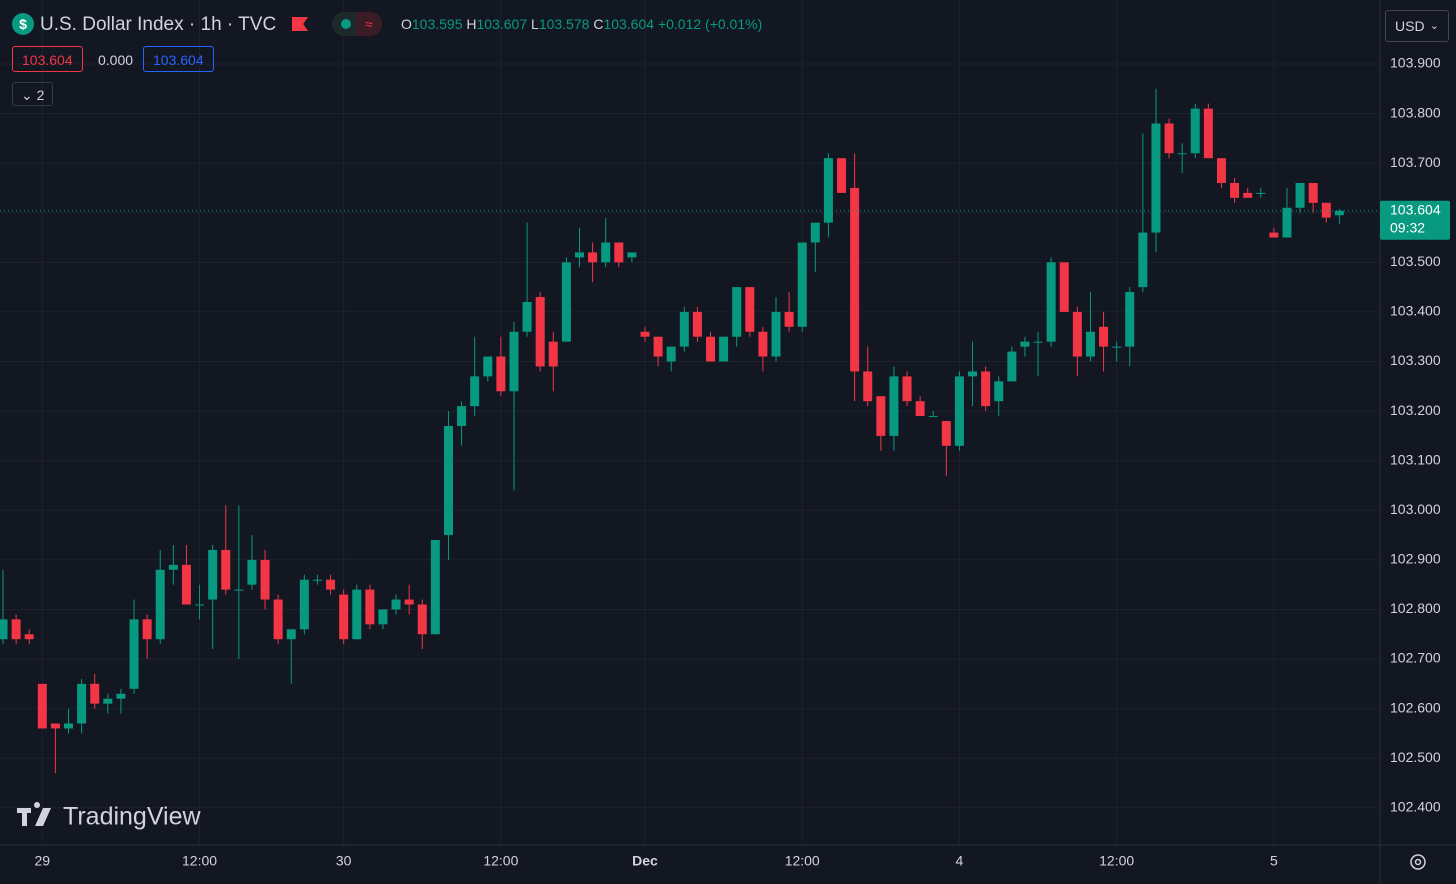 The height and width of the screenshot is (884, 1456). What do you see at coordinates (1274, 861) in the screenshot?
I see `x-tick-label: 5` at bounding box center [1274, 861].